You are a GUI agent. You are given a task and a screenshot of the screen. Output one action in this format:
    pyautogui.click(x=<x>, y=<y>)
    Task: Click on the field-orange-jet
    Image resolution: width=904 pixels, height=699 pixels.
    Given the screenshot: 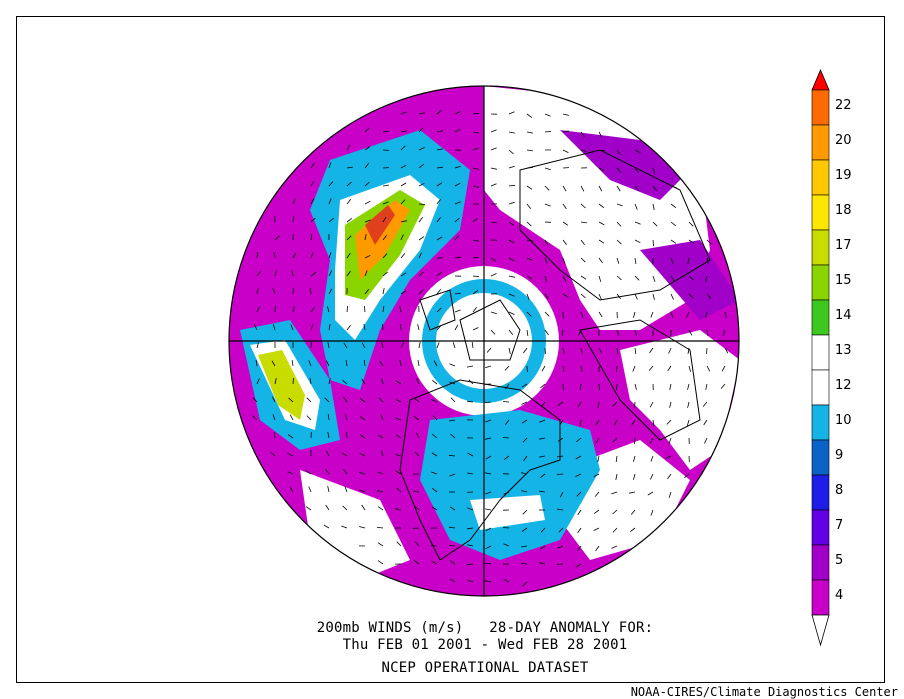 What is the action you would take?
    pyautogui.click(x=382, y=240)
    